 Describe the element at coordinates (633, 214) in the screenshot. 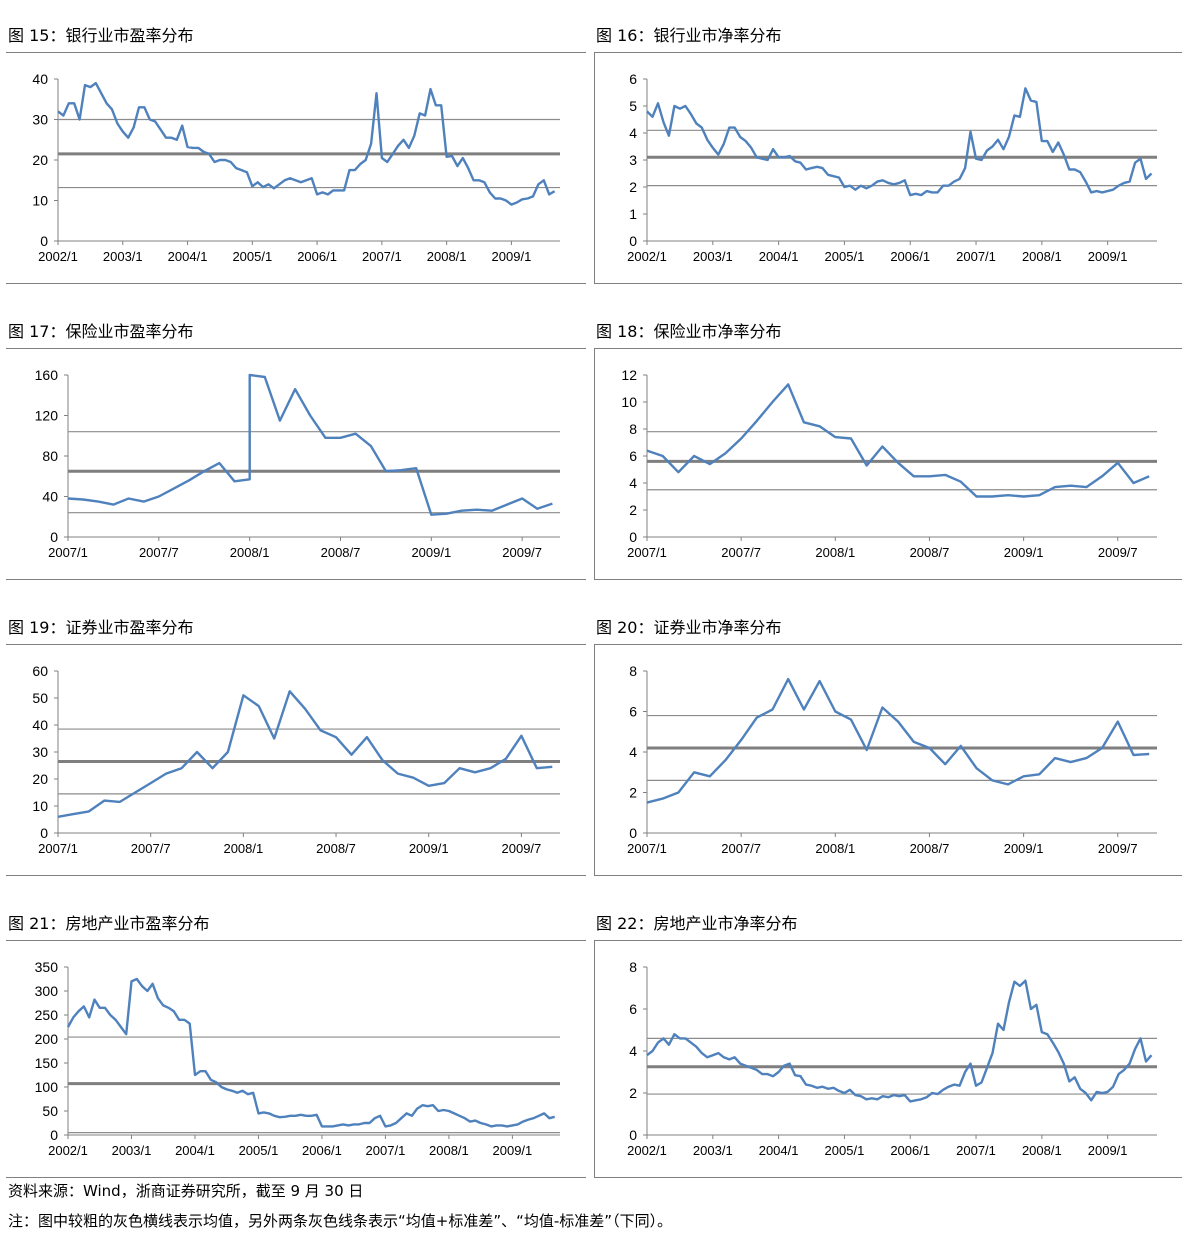

I see `y-tick-label: 1` at that location.